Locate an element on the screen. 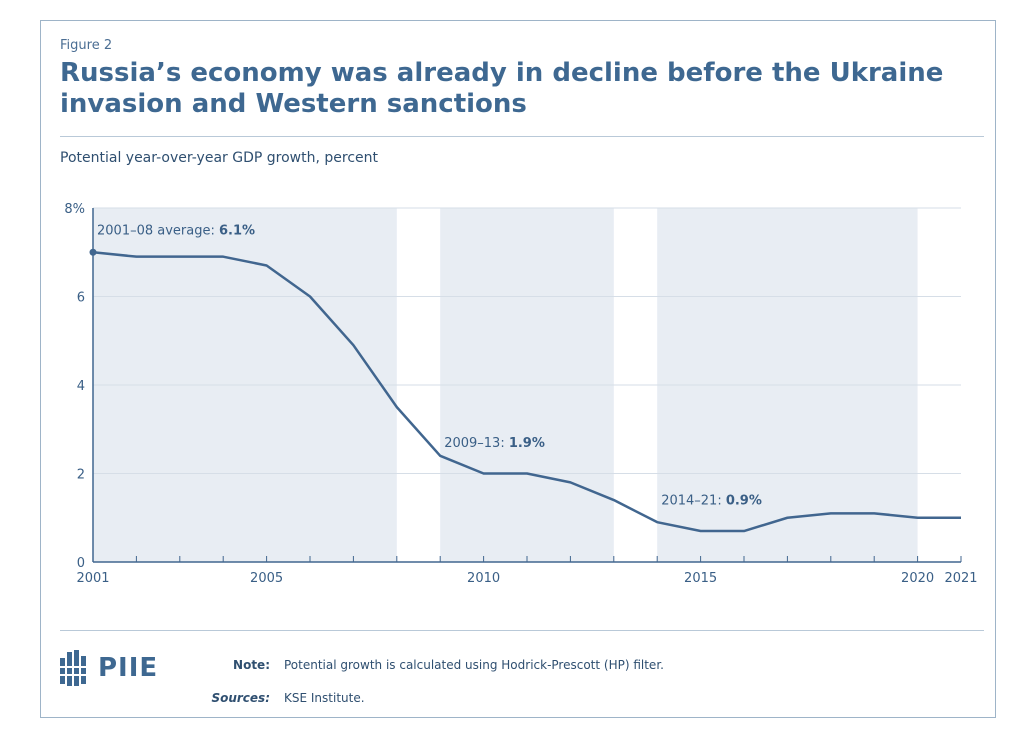 The image size is (1024, 733). annotation-text: 2001–08 average: is located at coordinates (158, 231).